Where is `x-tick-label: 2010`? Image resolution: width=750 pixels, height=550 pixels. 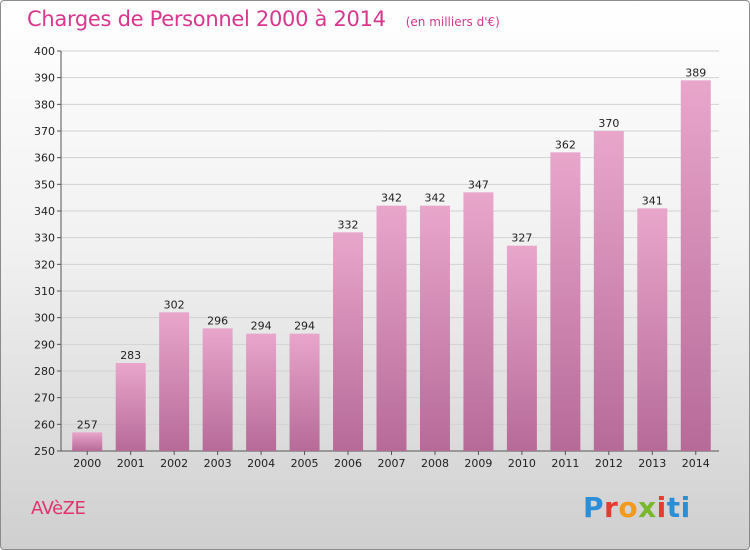
x-tick-label: 2010 is located at coordinates (522, 463).